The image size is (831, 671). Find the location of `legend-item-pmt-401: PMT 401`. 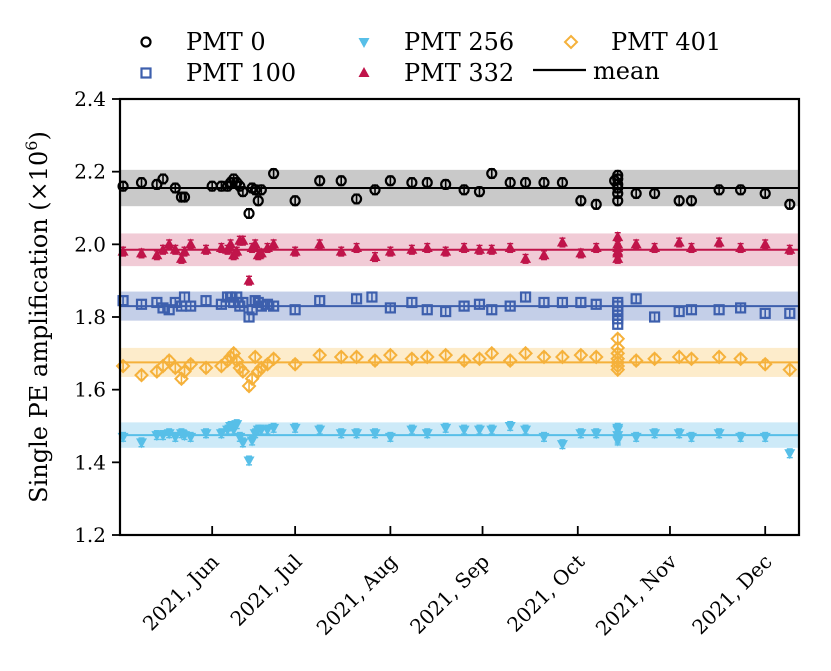

legend-item-pmt-401: PMT 401 is located at coordinates (642, 42).